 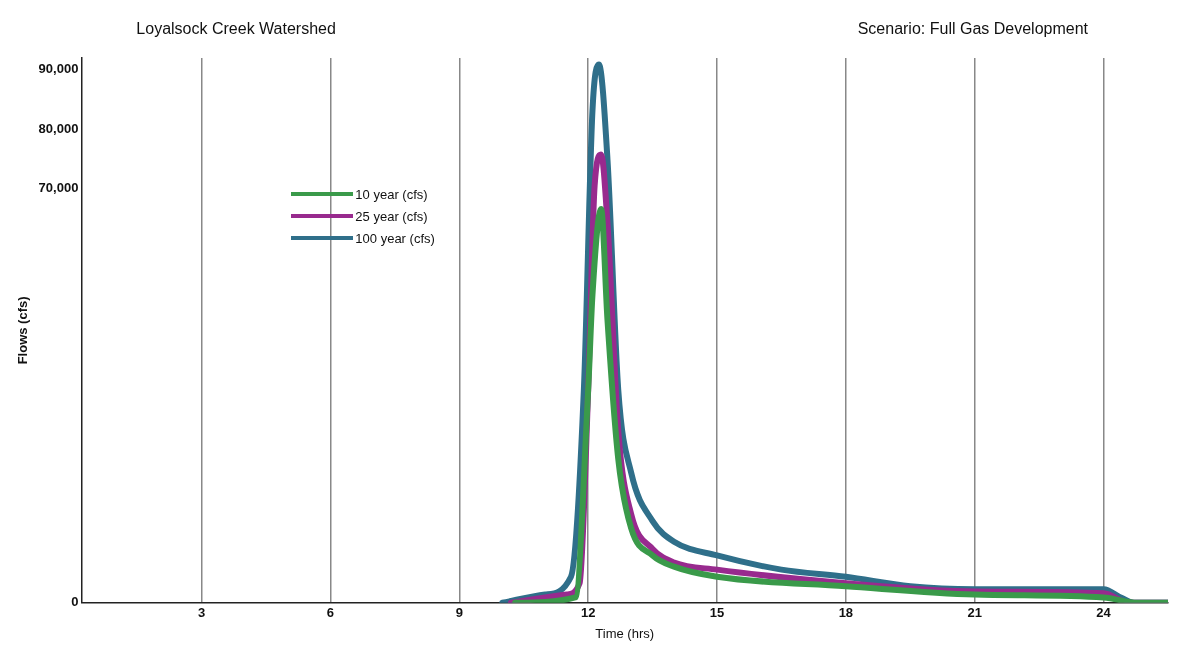 I want to click on y-tick-label: 0, so click(x=75, y=602).